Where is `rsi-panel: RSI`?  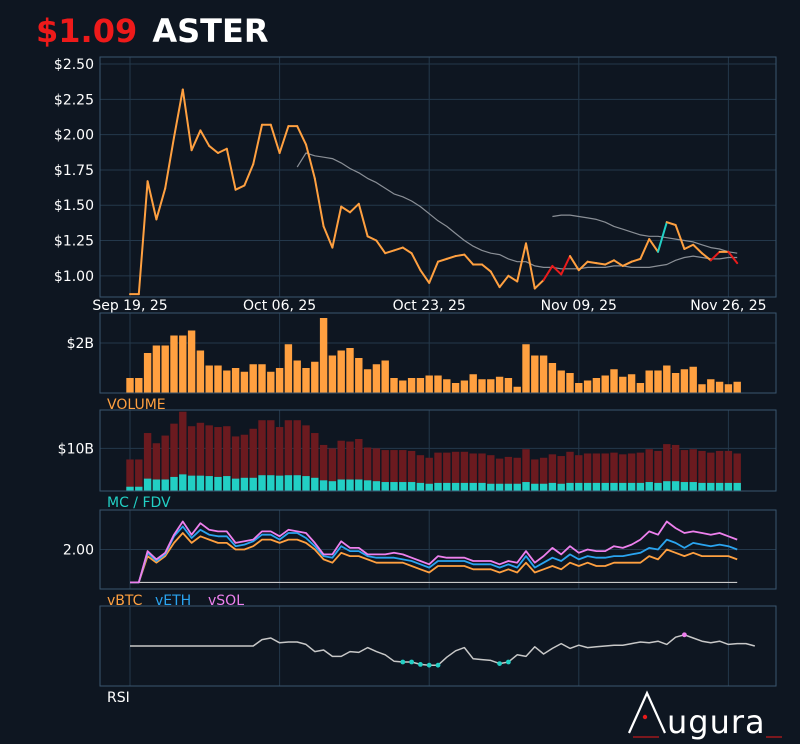 rsi-panel: RSI is located at coordinates (438, 655).